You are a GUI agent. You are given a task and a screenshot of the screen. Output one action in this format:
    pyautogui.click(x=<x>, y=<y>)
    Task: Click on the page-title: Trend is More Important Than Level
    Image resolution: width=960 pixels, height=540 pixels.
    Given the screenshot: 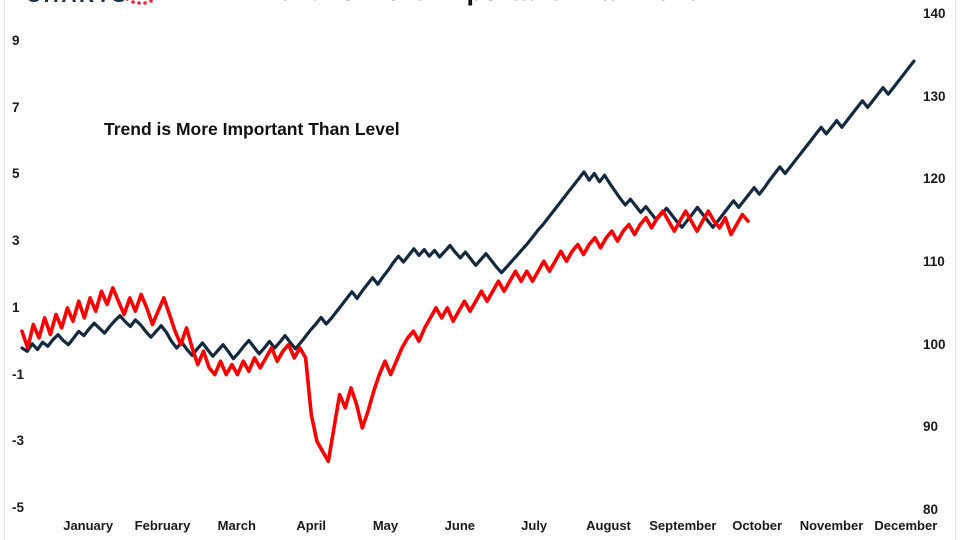 What is the action you would take?
    pyautogui.click(x=480, y=3)
    